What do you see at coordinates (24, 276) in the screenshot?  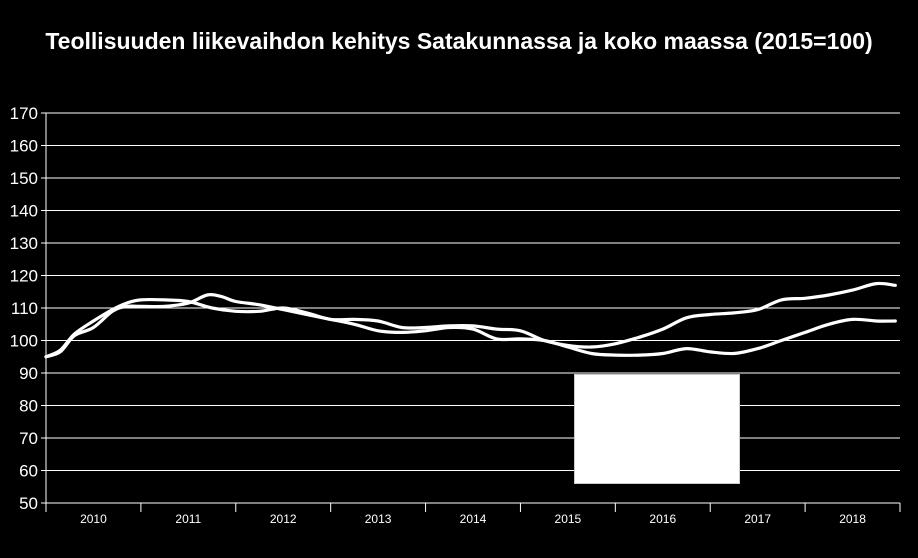 I see `y-tick-label: 120` at bounding box center [24, 276].